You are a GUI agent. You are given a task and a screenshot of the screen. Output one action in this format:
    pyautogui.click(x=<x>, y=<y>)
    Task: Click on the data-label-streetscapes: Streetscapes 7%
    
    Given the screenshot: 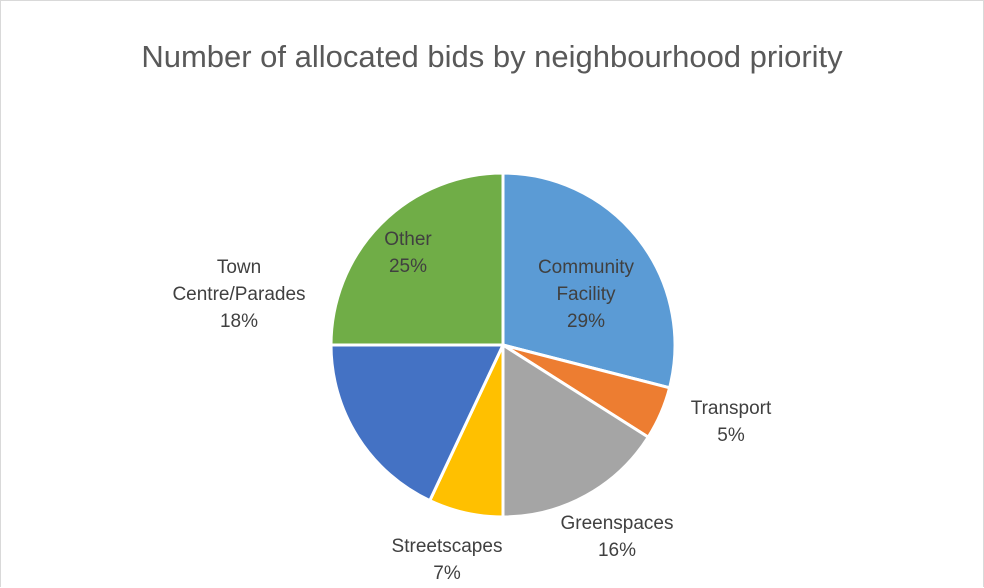 What is the action you would take?
    pyautogui.click(x=447, y=560)
    